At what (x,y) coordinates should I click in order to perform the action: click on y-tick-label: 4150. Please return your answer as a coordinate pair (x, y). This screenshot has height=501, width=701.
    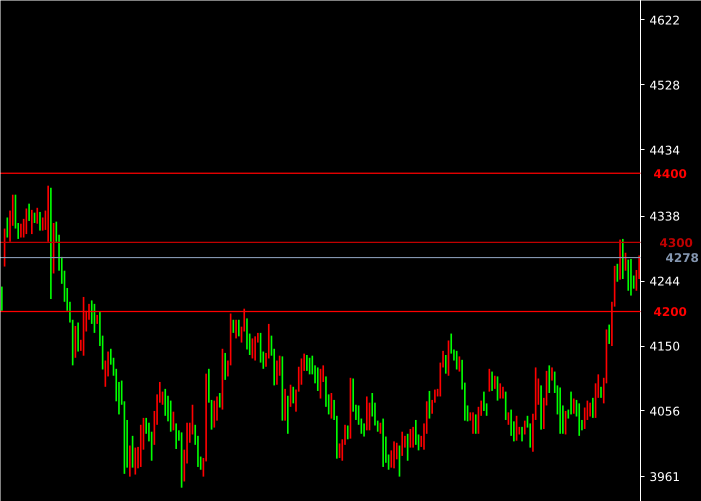
    Looking at the image, I should click on (665, 347).